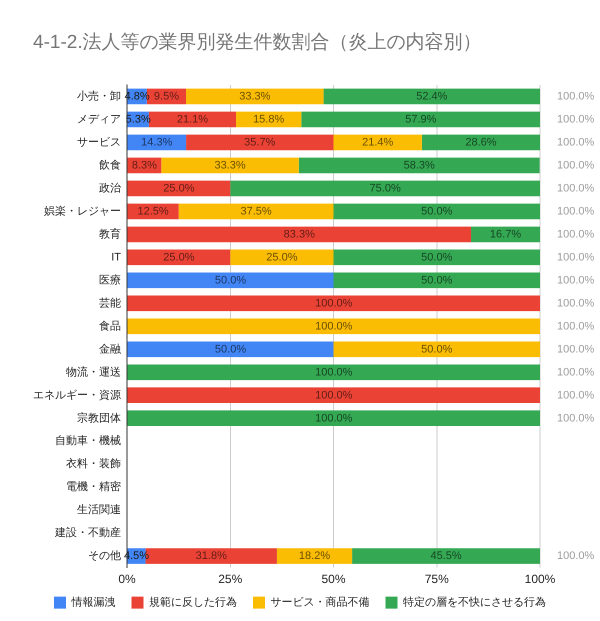 The width and height of the screenshot is (600, 621). I want to click on y-tick-label: 教育, so click(110, 233).